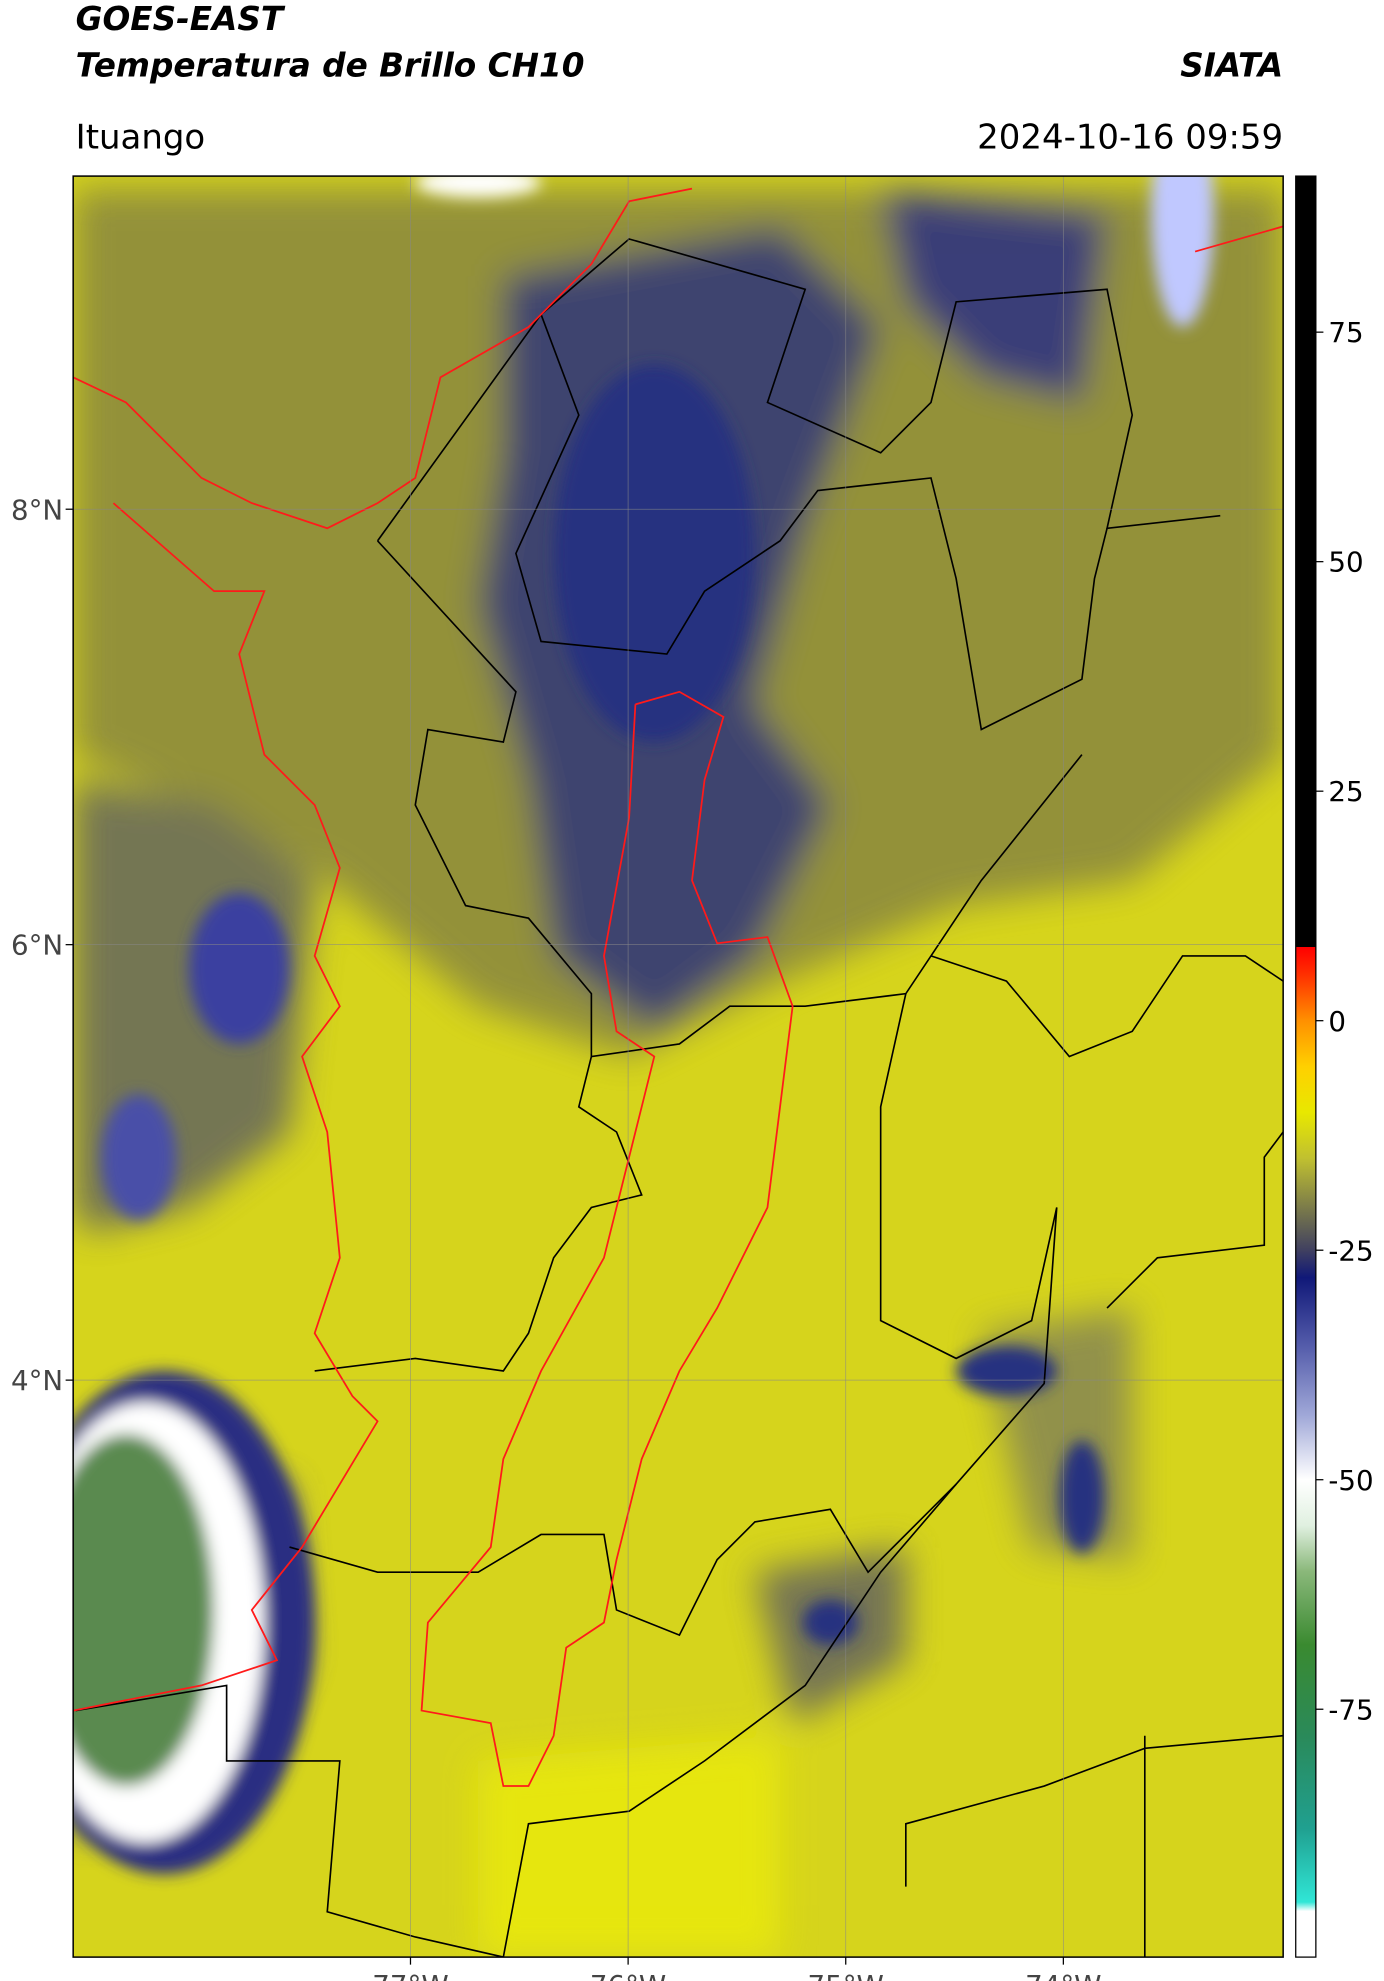  Describe the element at coordinates (628, 1975) in the screenshot. I see `x-tick-label: 76°W` at that location.